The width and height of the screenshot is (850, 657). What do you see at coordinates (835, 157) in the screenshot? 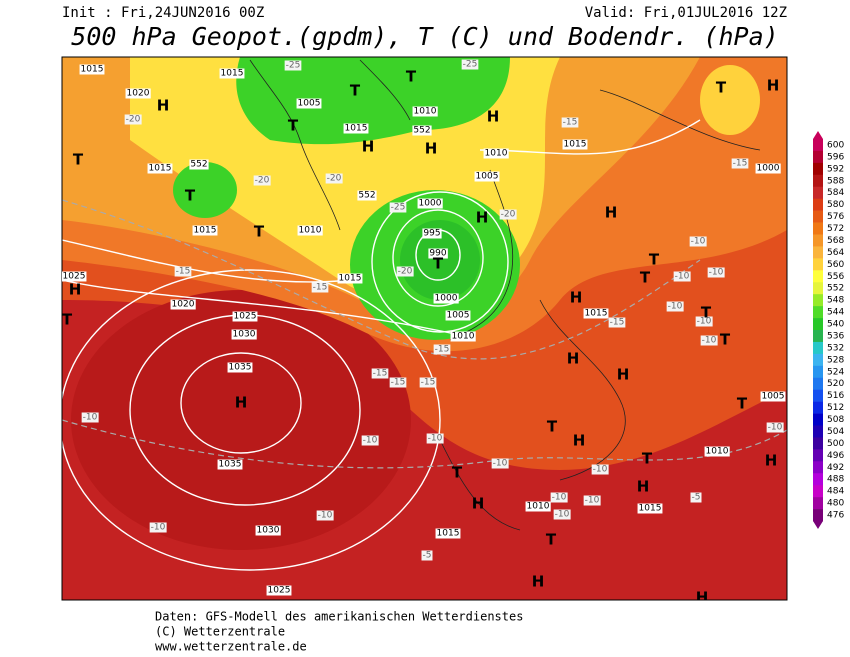
I see `colorbar-label: 596` at bounding box center [835, 157].